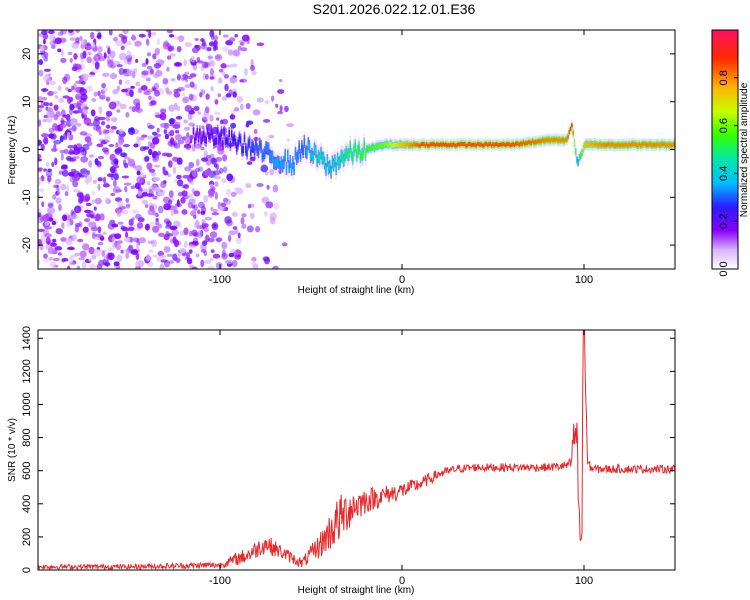 This screenshot has width=750, height=600. What do you see at coordinates (27, 570) in the screenshot?
I see `y-tick-label: 0` at bounding box center [27, 570].